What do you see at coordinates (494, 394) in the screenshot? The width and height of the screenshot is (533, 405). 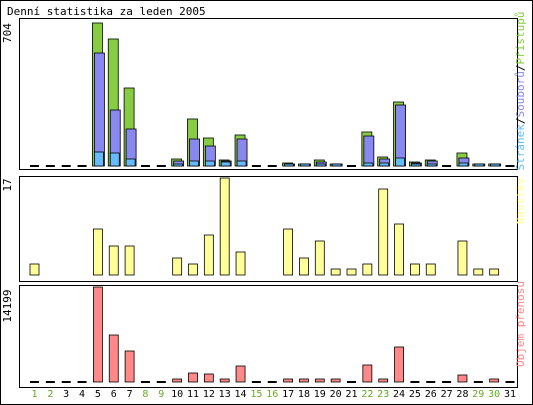 I see `day-label: 30` at bounding box center [494, 394].